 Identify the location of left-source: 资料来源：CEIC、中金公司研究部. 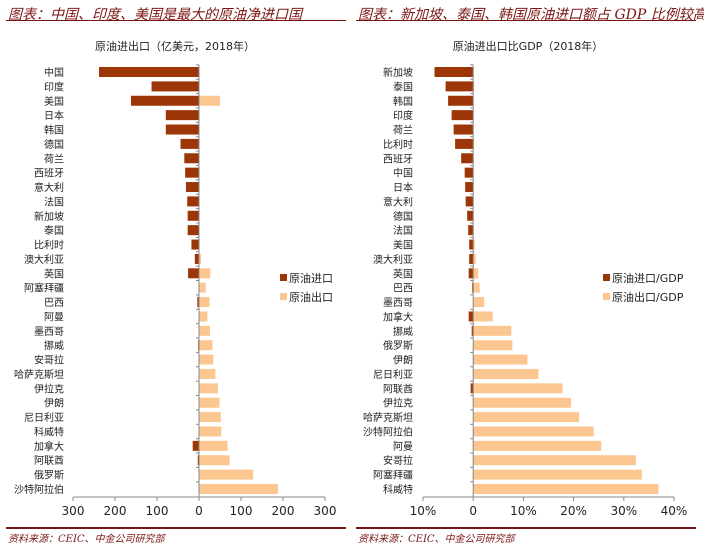
(86, 539).